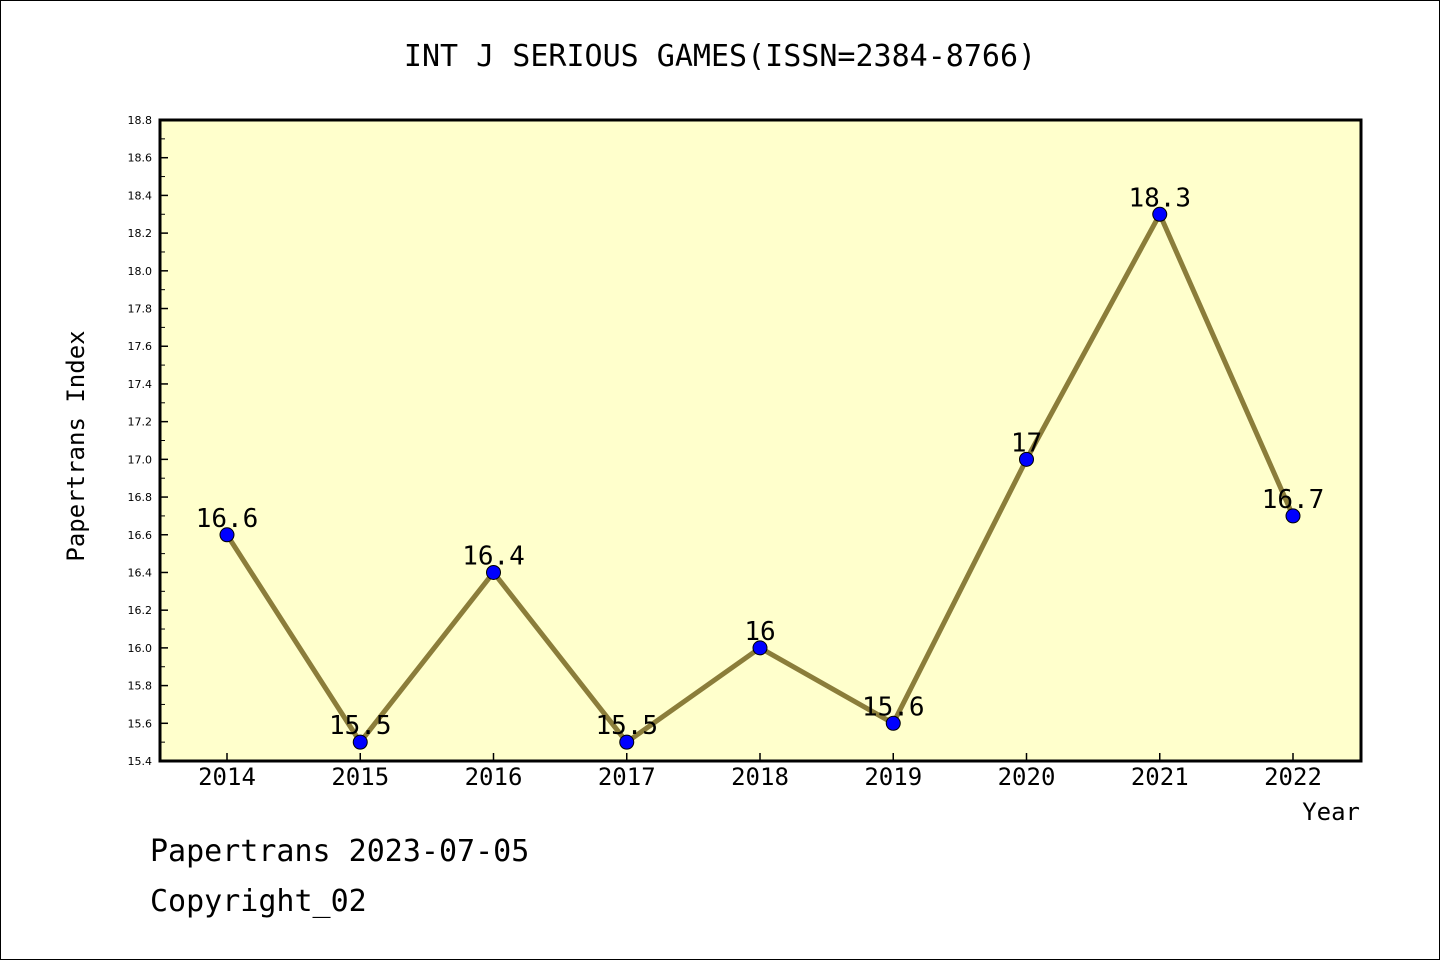 The width and height of the screenshot is (1440, 960). I want to click on x-tick-label: 2018, so click(760, 777).